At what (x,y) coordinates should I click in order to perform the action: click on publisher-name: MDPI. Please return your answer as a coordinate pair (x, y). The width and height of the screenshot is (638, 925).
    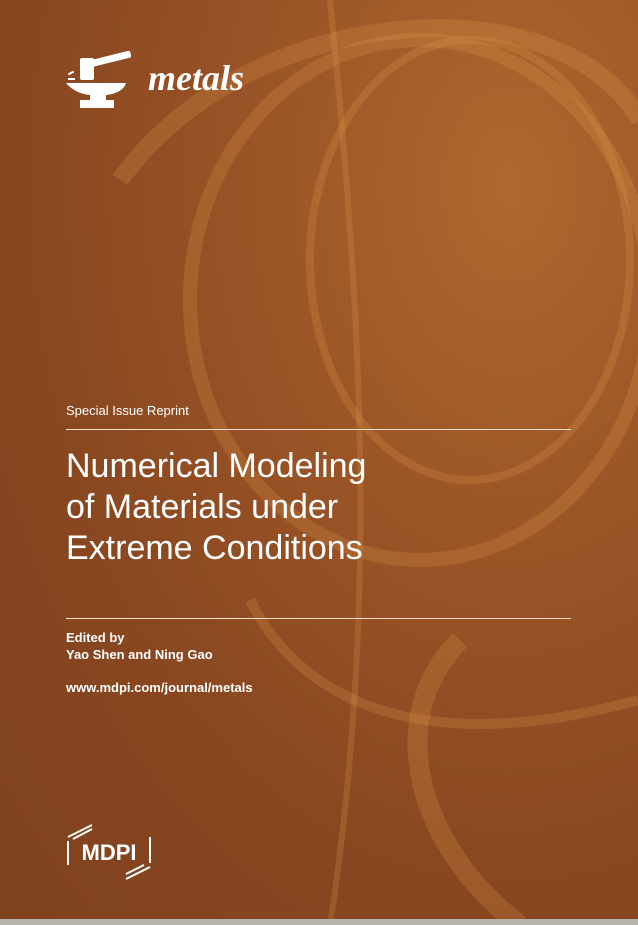
    Looking at the image, I should click on (109, 852).